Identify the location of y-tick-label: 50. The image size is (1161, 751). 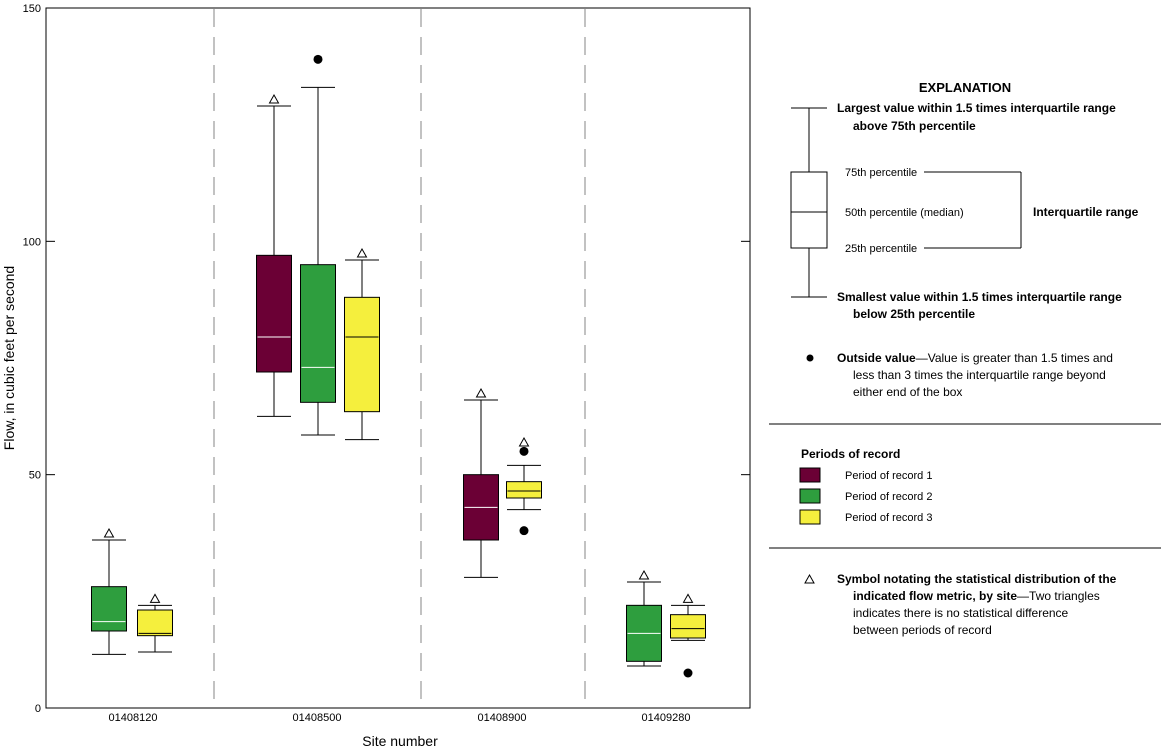
(35, 476).